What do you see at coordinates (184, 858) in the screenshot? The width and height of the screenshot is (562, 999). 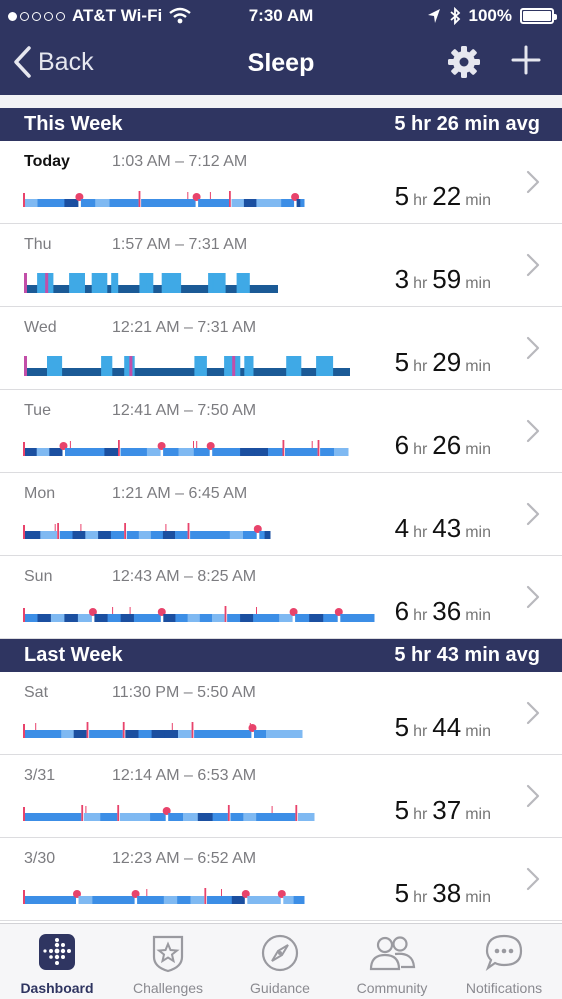 I see `sleep-time-range: 12:23 AM – 6:52 AM` at bounding box center [184, 858].